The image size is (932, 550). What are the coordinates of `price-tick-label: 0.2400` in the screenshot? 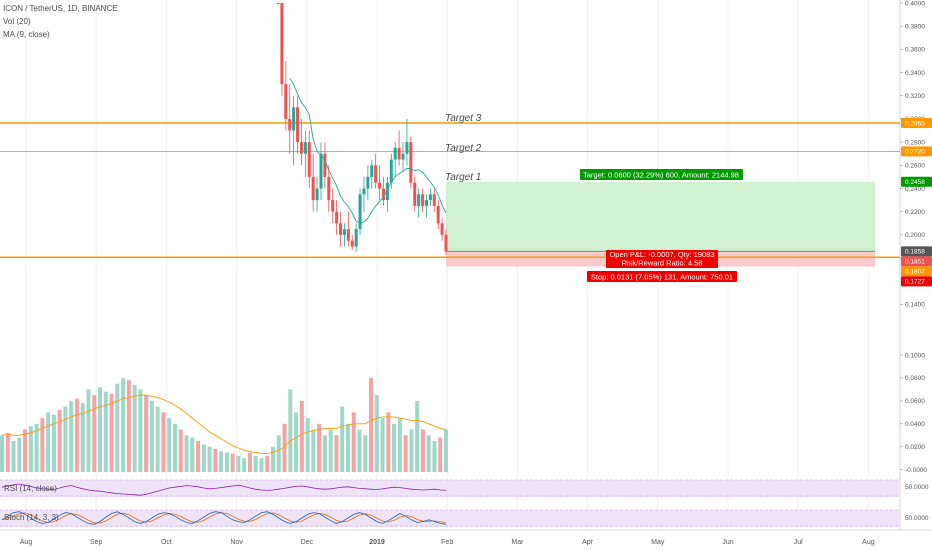 It's located at (915, 189).